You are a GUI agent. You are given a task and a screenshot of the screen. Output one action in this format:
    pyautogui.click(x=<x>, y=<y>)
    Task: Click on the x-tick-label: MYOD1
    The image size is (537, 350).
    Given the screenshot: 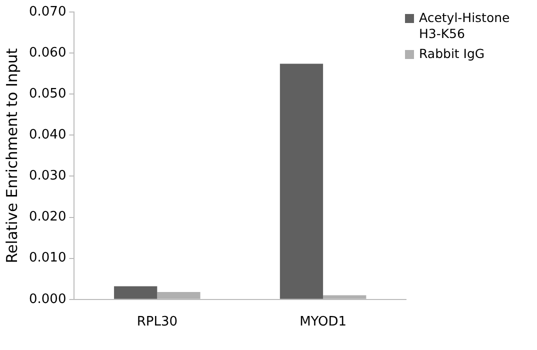 What is the action you would take?
    pyautogui.click(x=323, y=322)
    